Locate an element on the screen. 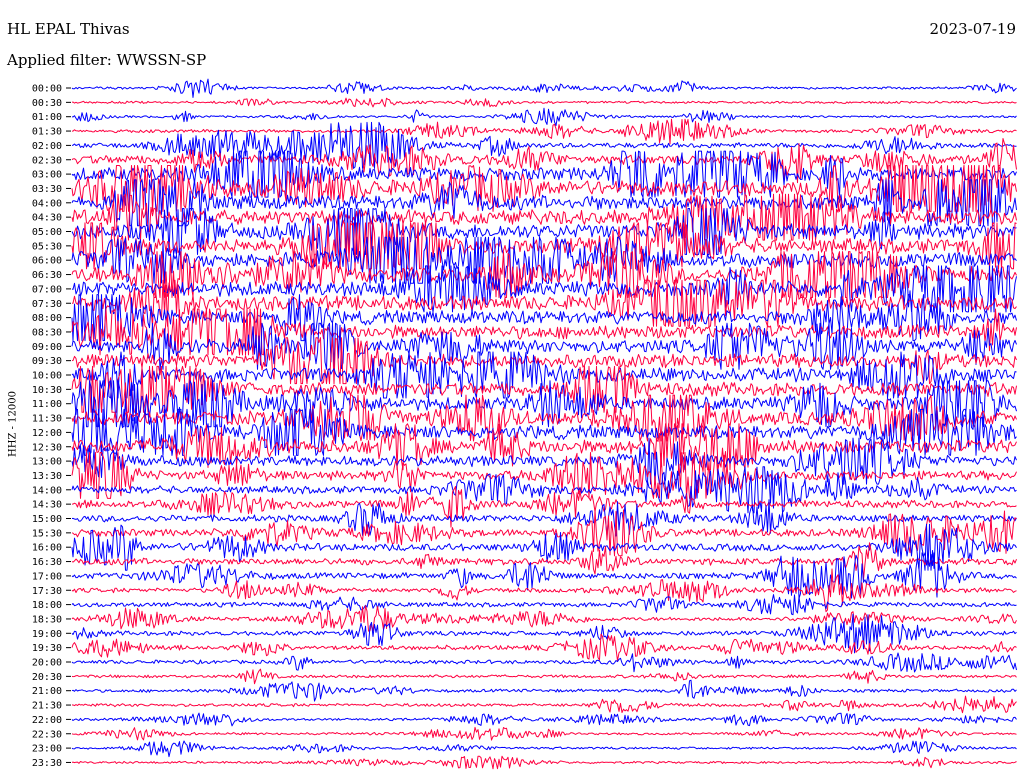 This screenshot has height=780, width=1024. seismic-trace-1900 is located at coordinates (544, 633).